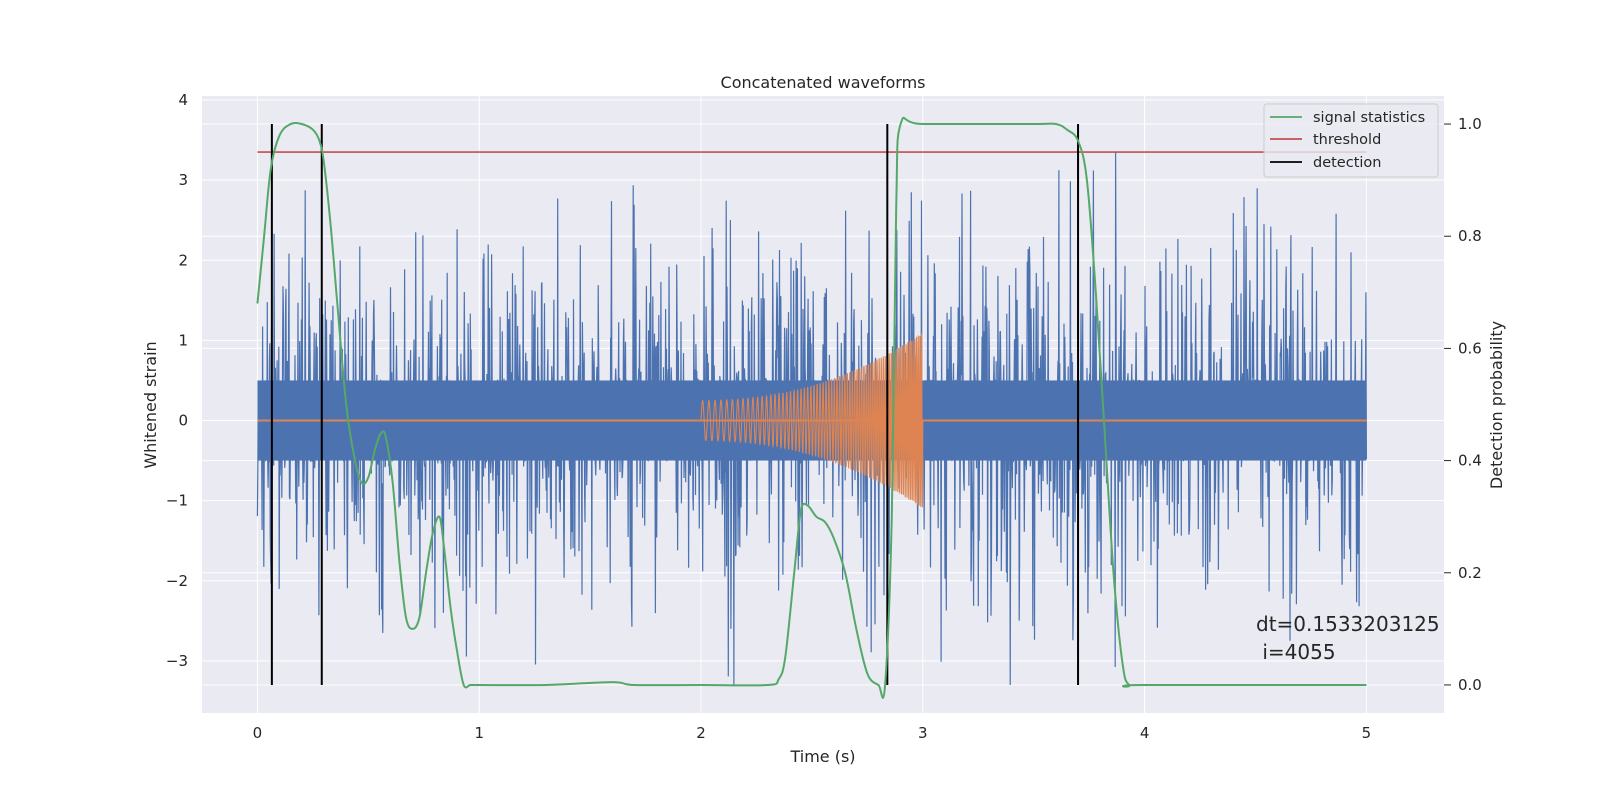 The height and width of the screenshot is (800, 1600). I want to click on y-tick-label: 3, so click(183, 180).